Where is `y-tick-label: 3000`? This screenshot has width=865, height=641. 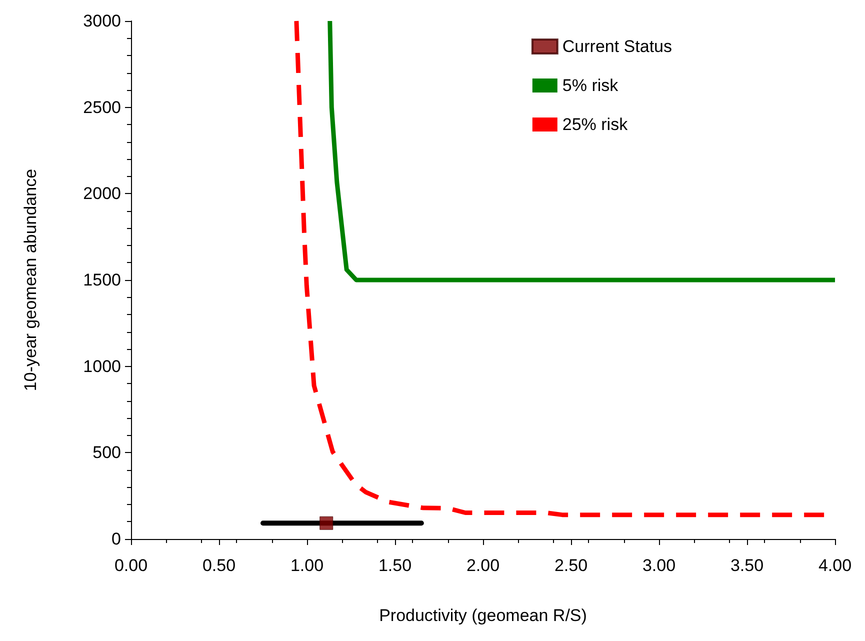
y-tick-label: 3000 is located at coordinates (102, 21).